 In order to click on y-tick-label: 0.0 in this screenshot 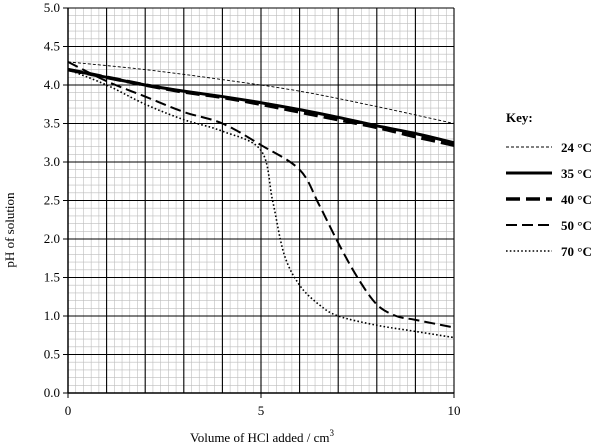, I will do `click(52, 392)`.